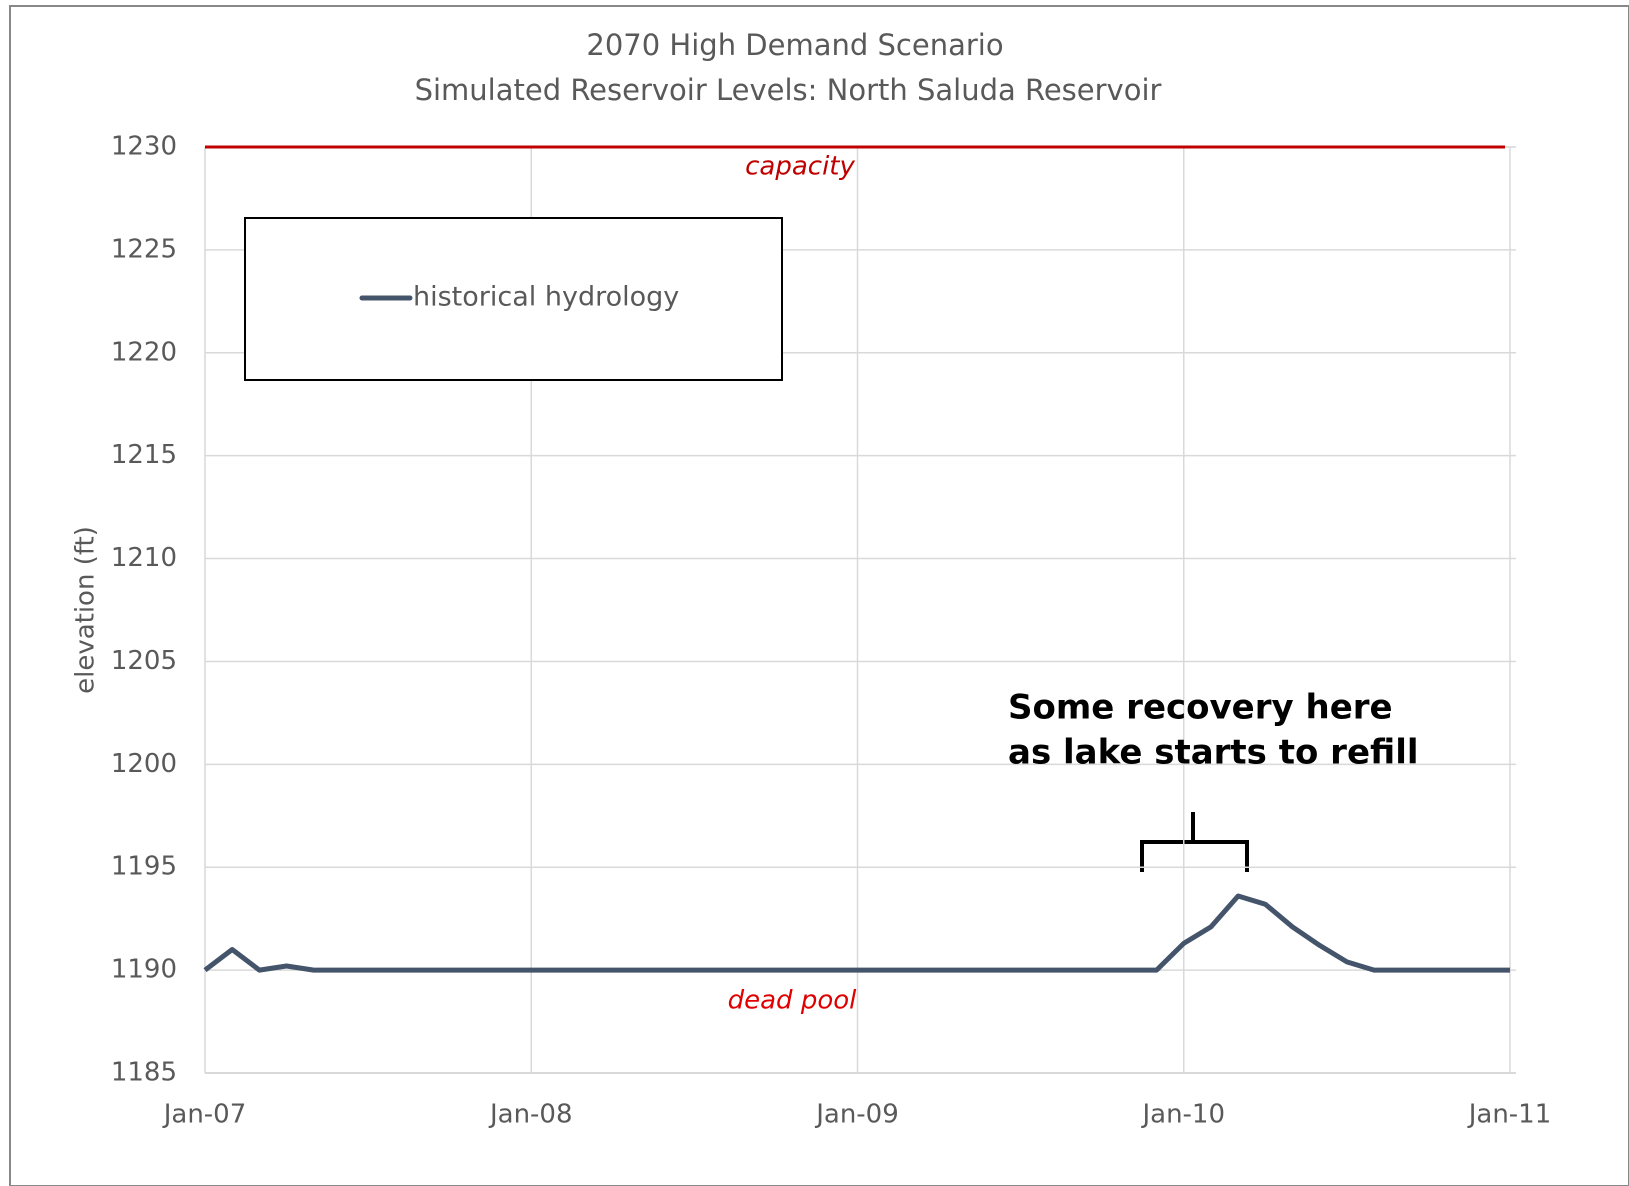 The image size is (1629, 1186). I want to click on brace, so click(1194, 842).